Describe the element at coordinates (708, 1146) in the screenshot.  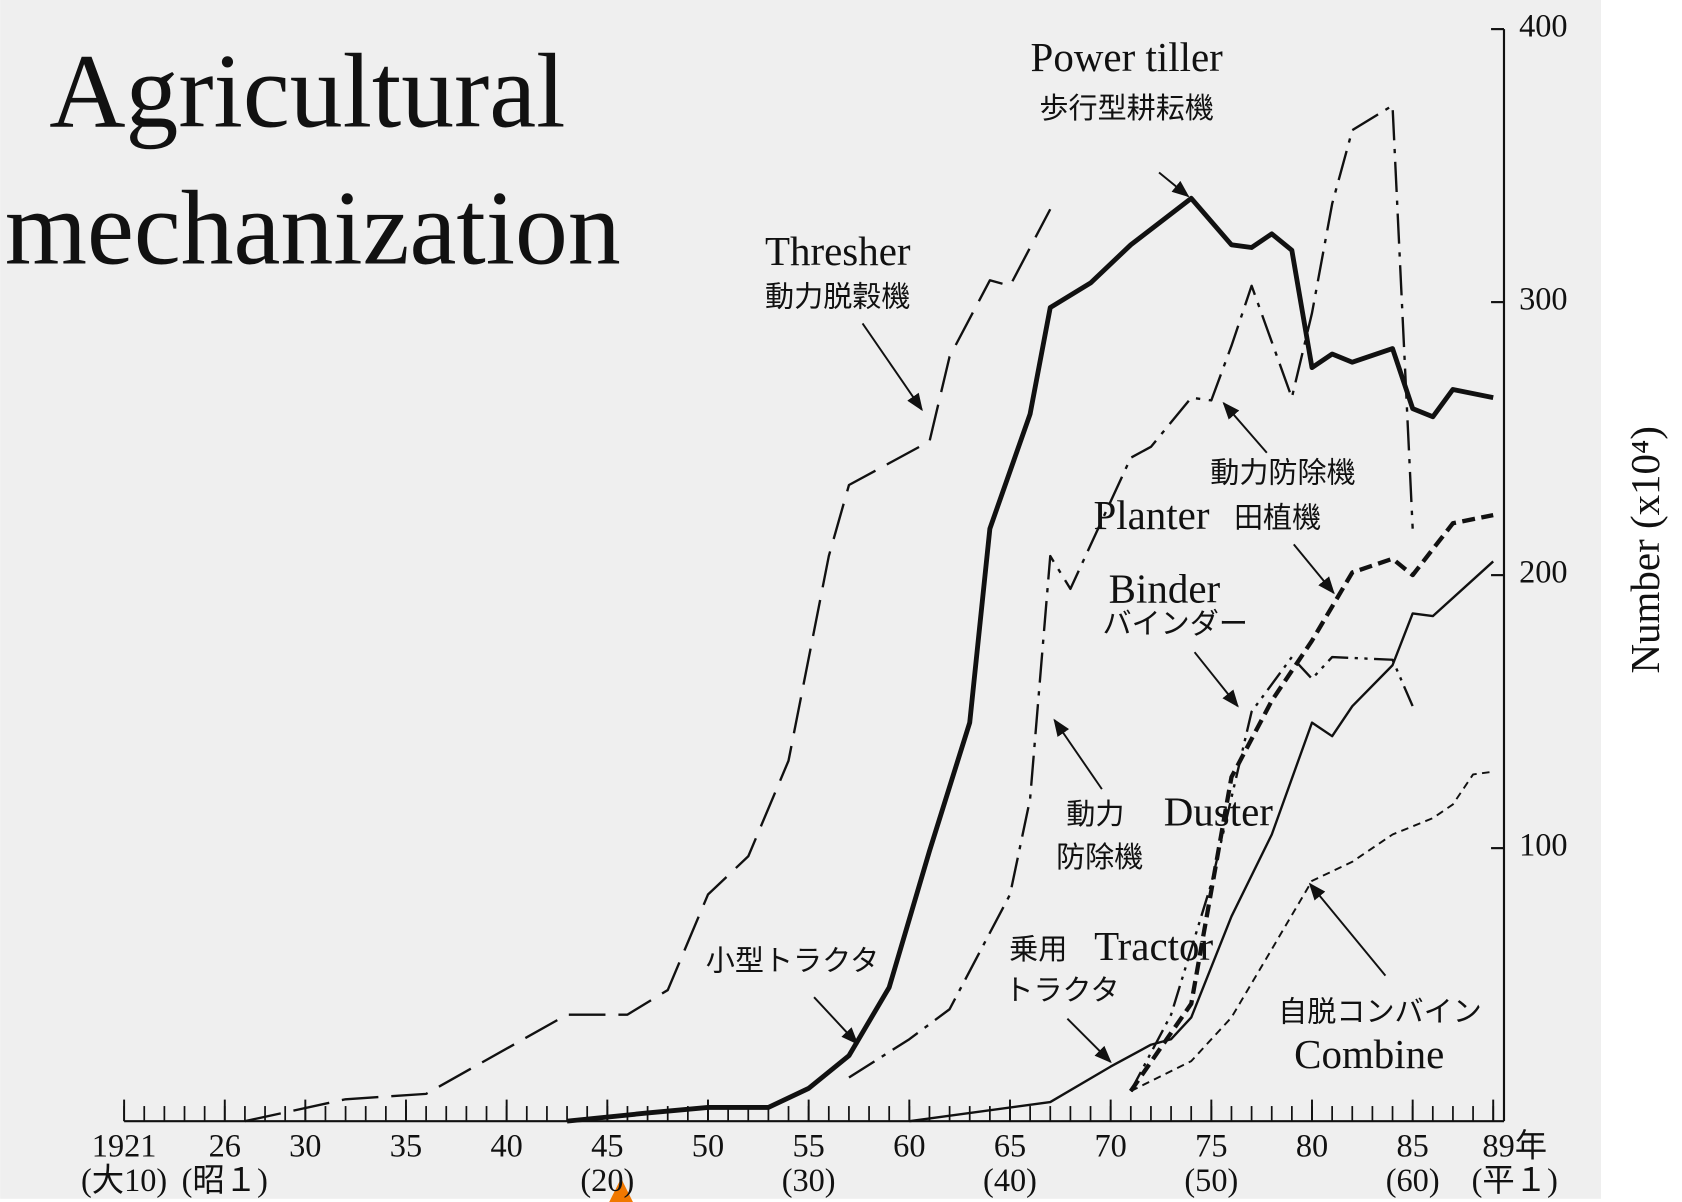
I see `x-tick-label: 50` at that location.